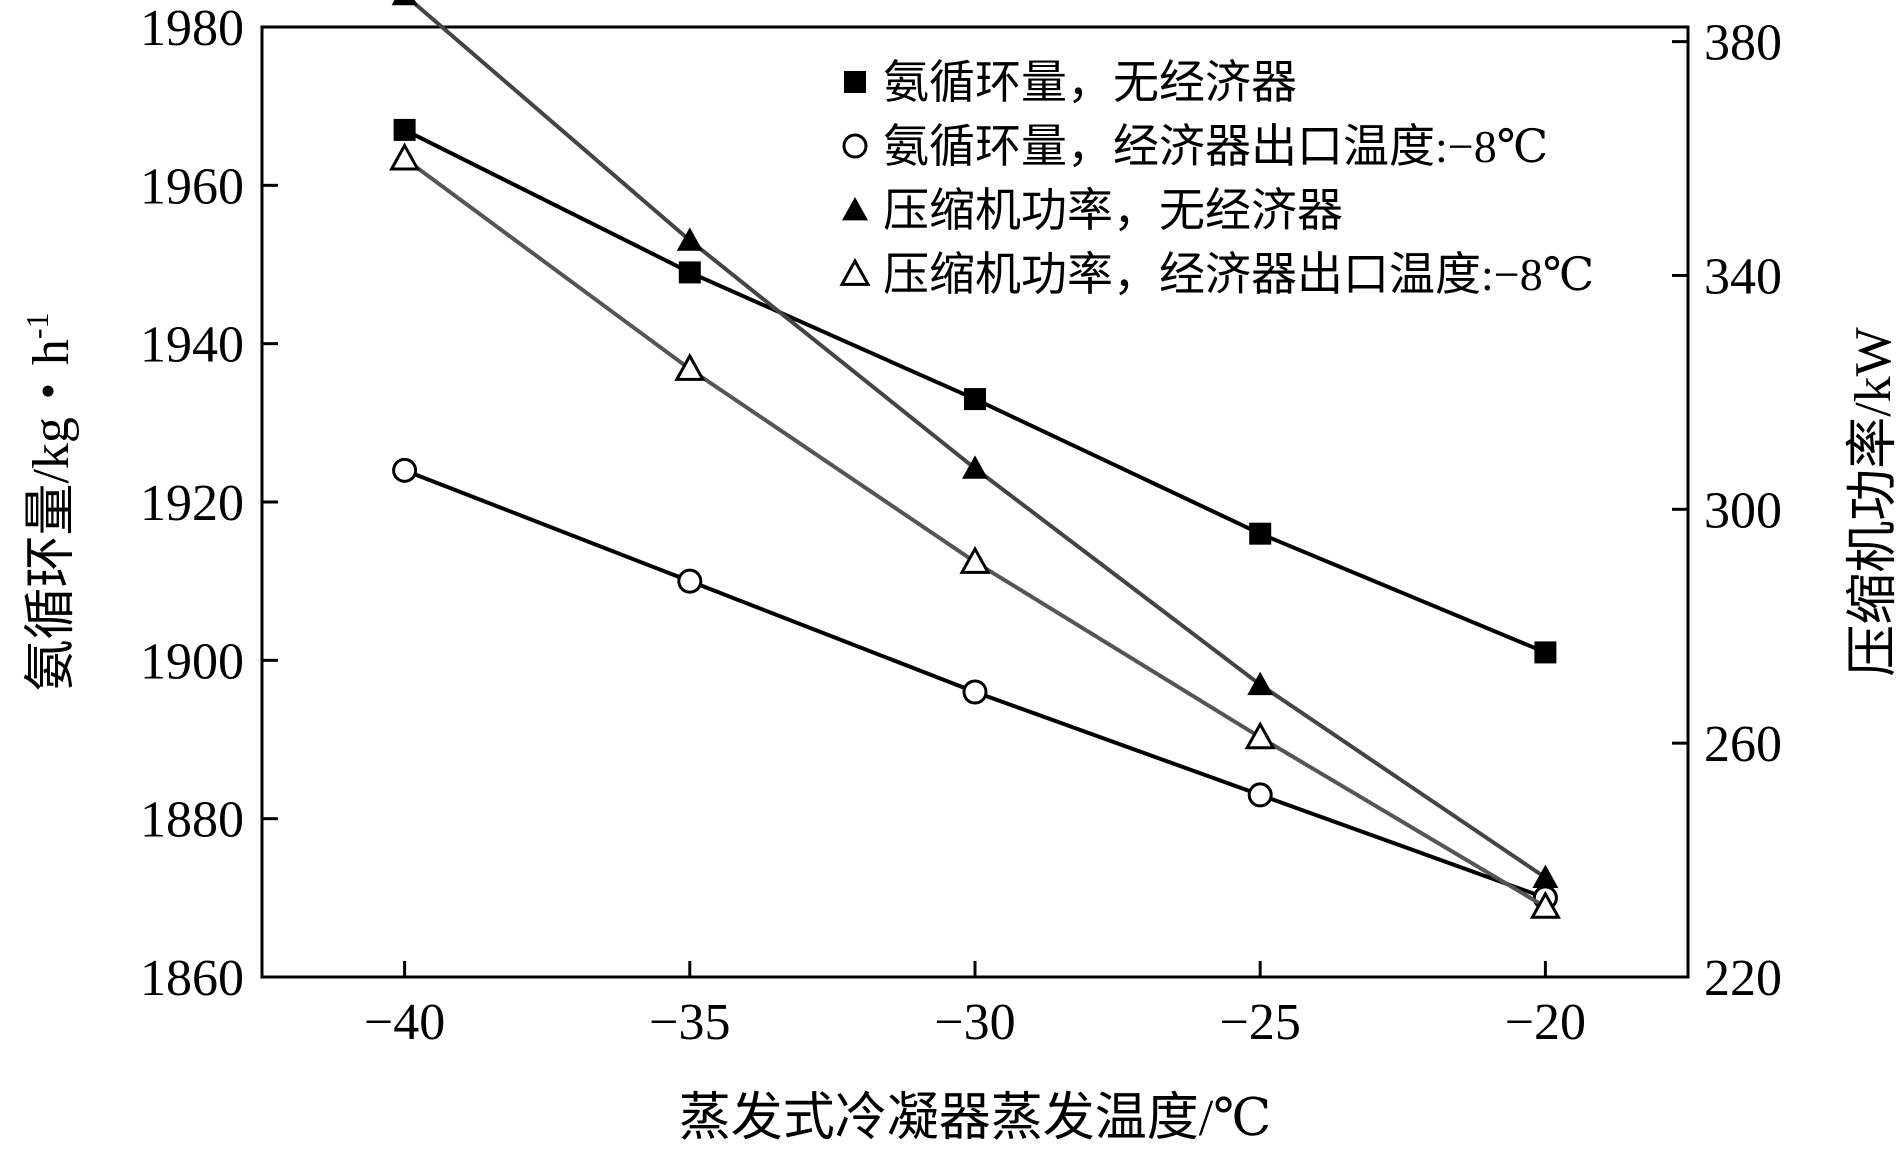  I want to click on legend-label-2: 压缩机功率，无经济器, so click(1113, 210).